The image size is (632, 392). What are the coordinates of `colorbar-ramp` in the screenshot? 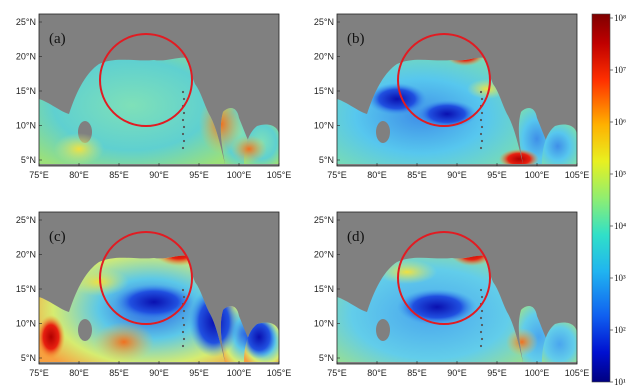 It's located at (601, 198).